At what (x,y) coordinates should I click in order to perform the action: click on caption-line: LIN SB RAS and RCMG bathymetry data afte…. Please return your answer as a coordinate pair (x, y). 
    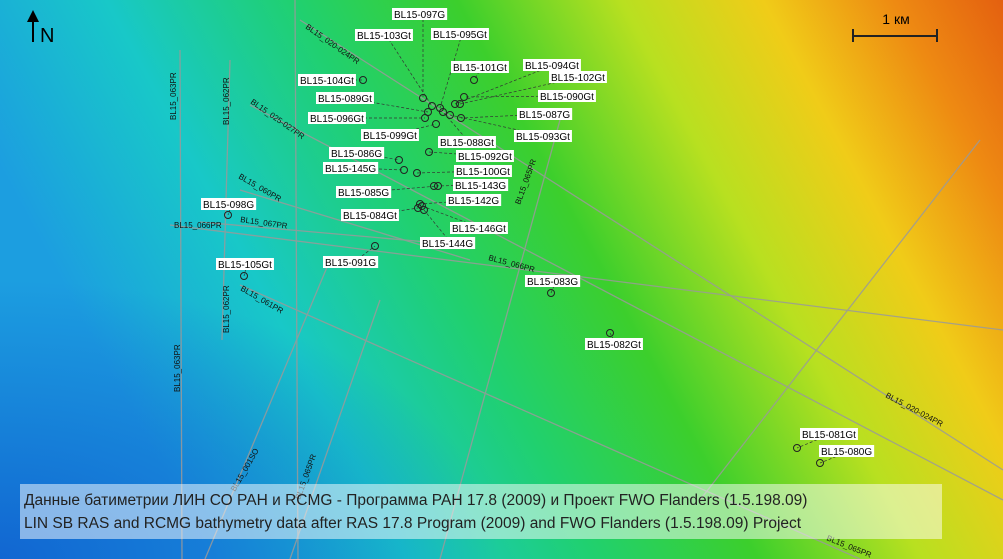
    Looking at the image, I should click on (413, 523).